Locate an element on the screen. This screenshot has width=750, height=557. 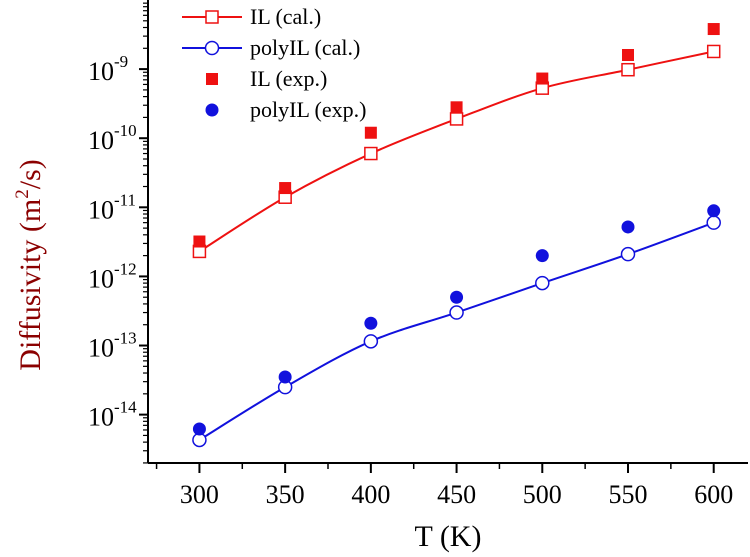
y-axis-title-tail: /s) is located at coordinates (30, 174).